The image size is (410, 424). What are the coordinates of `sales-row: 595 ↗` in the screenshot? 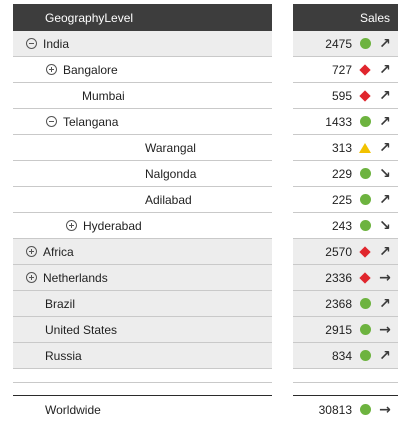 It's located at (345, 96).